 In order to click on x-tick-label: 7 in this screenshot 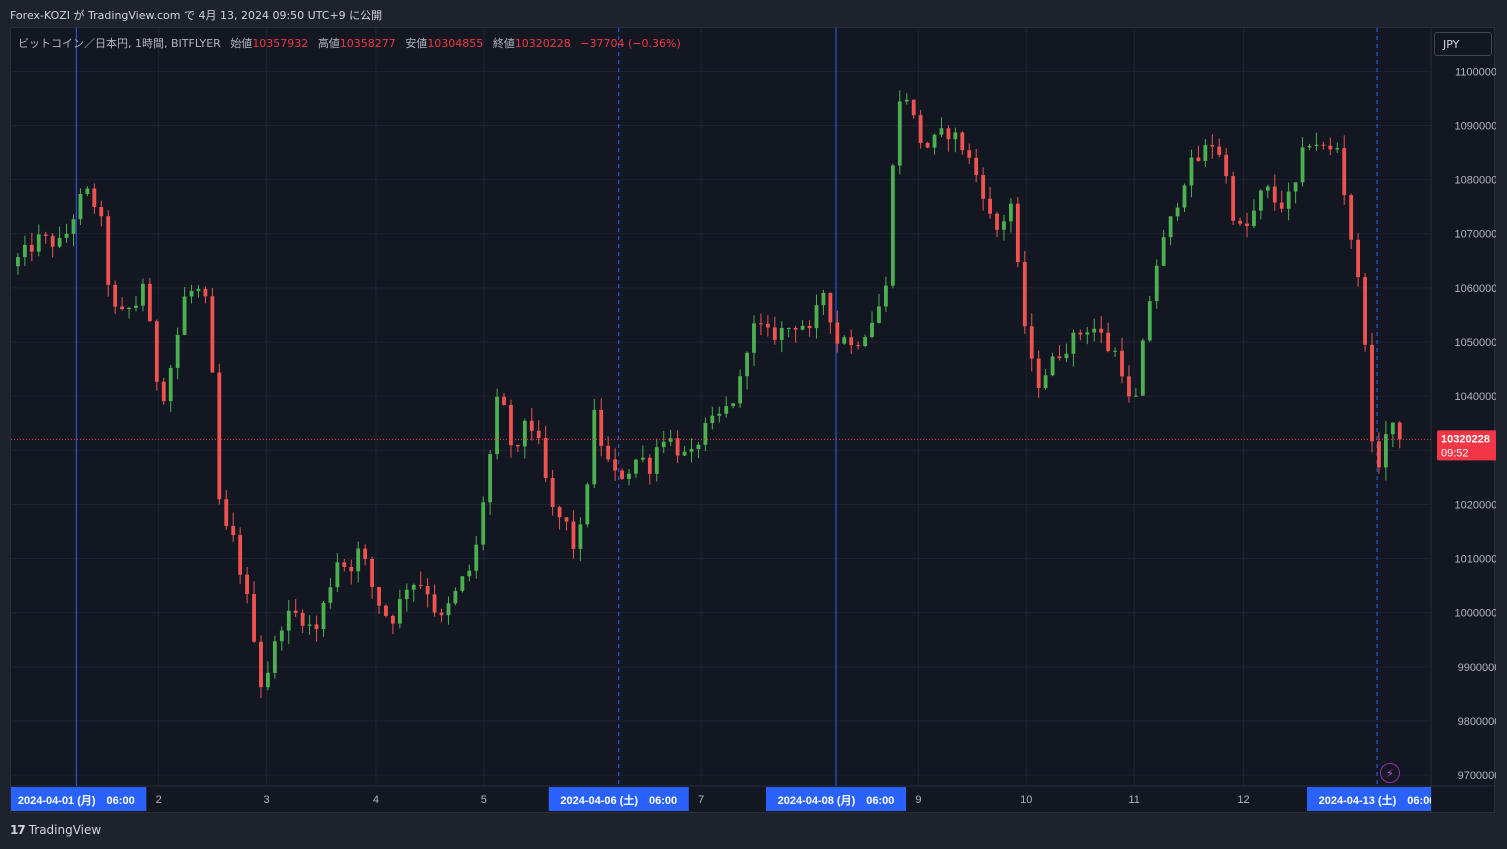, I will do `click(701, 800)`.